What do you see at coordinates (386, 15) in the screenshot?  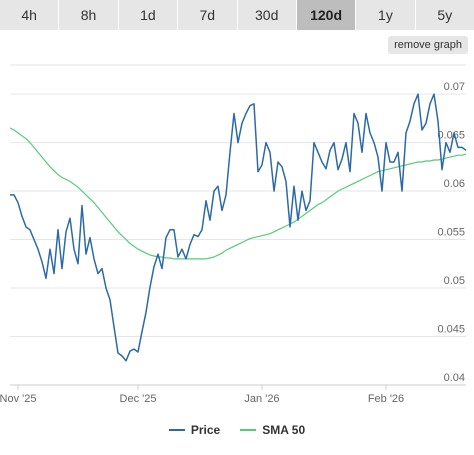 I see `tab-1y: 1y` at bounding box center [386, 15].